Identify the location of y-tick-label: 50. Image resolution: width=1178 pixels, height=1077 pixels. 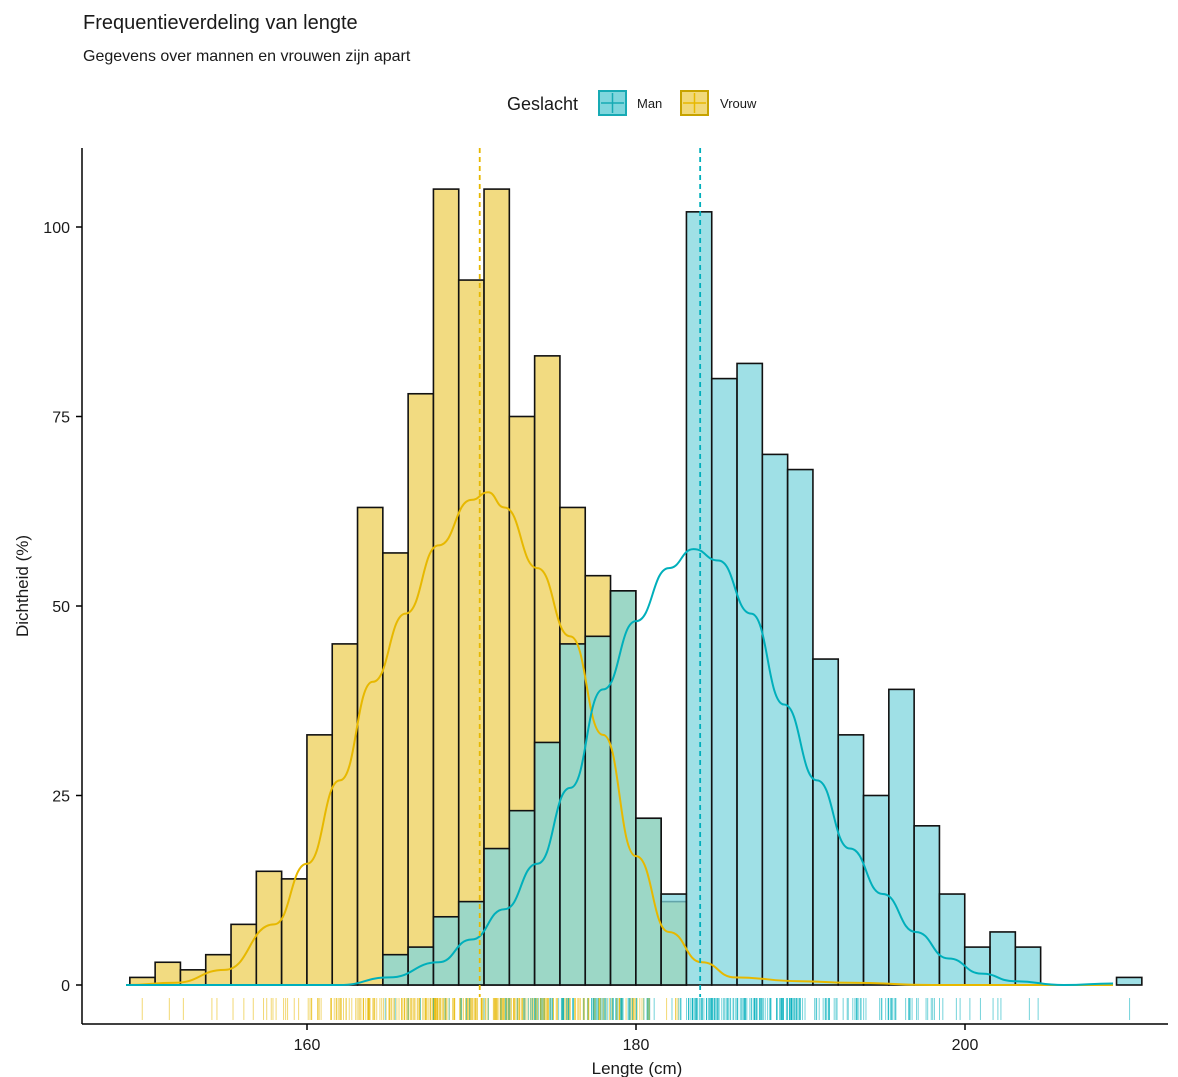
(61, 607).